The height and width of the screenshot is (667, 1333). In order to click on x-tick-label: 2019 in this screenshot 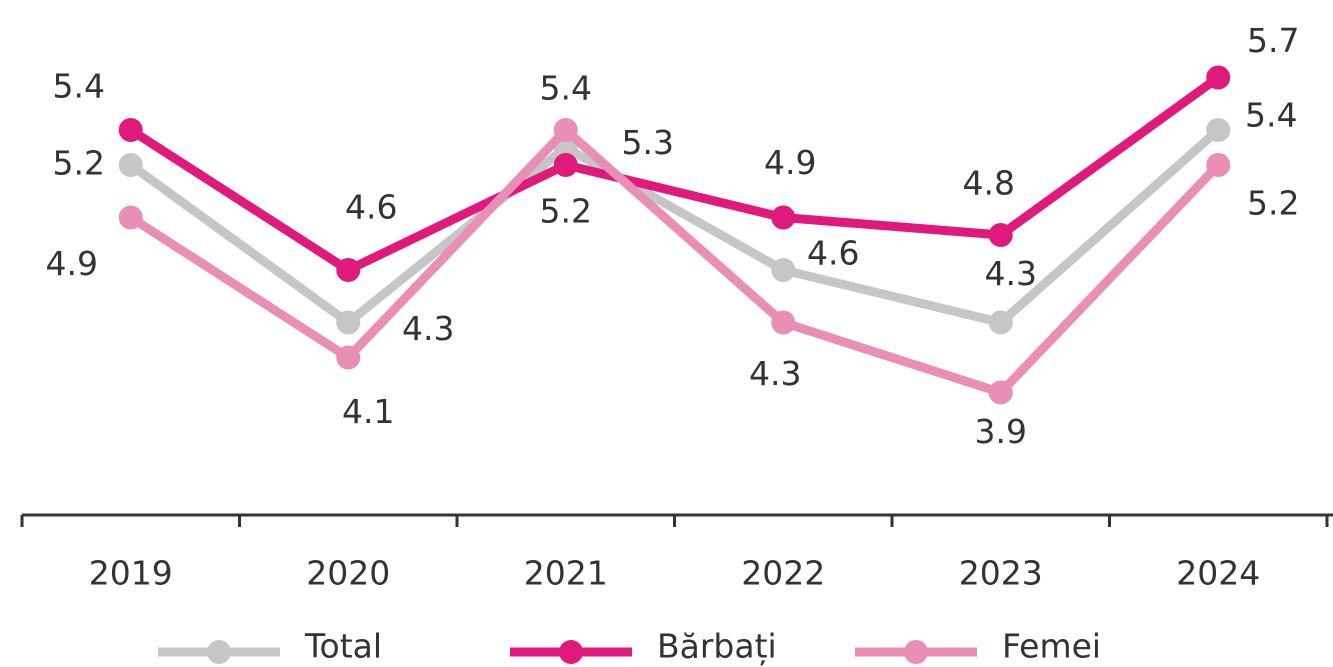, I will do `click(131, 573)`.